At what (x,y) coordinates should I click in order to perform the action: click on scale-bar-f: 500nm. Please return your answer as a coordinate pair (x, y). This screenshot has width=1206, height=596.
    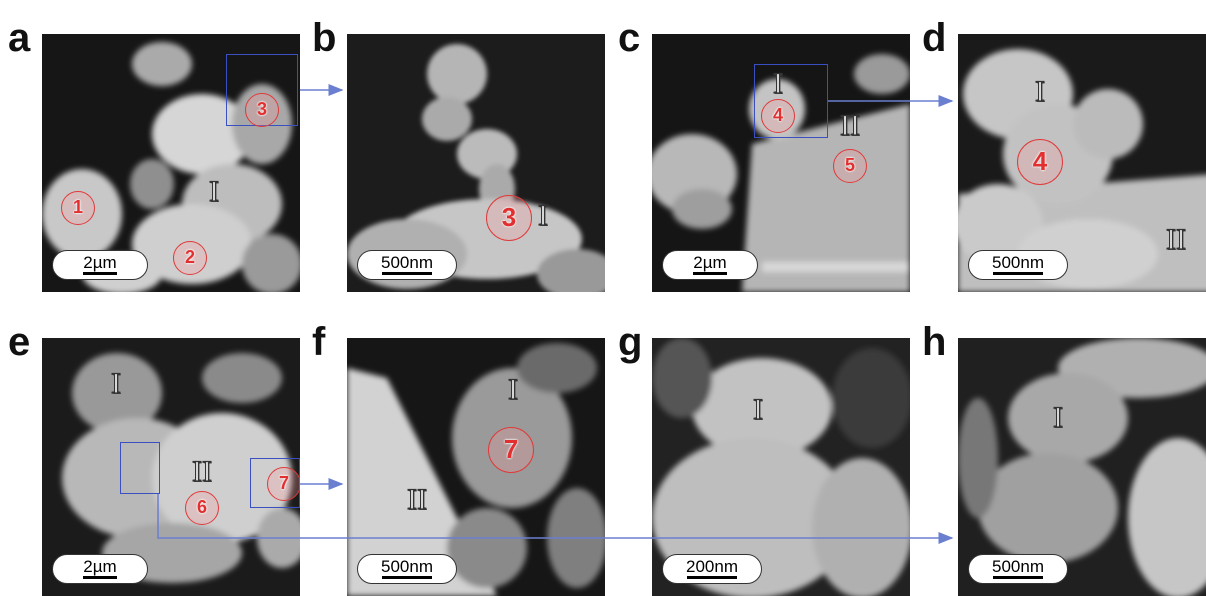
    Looking at the image, I should click on (407, 569).